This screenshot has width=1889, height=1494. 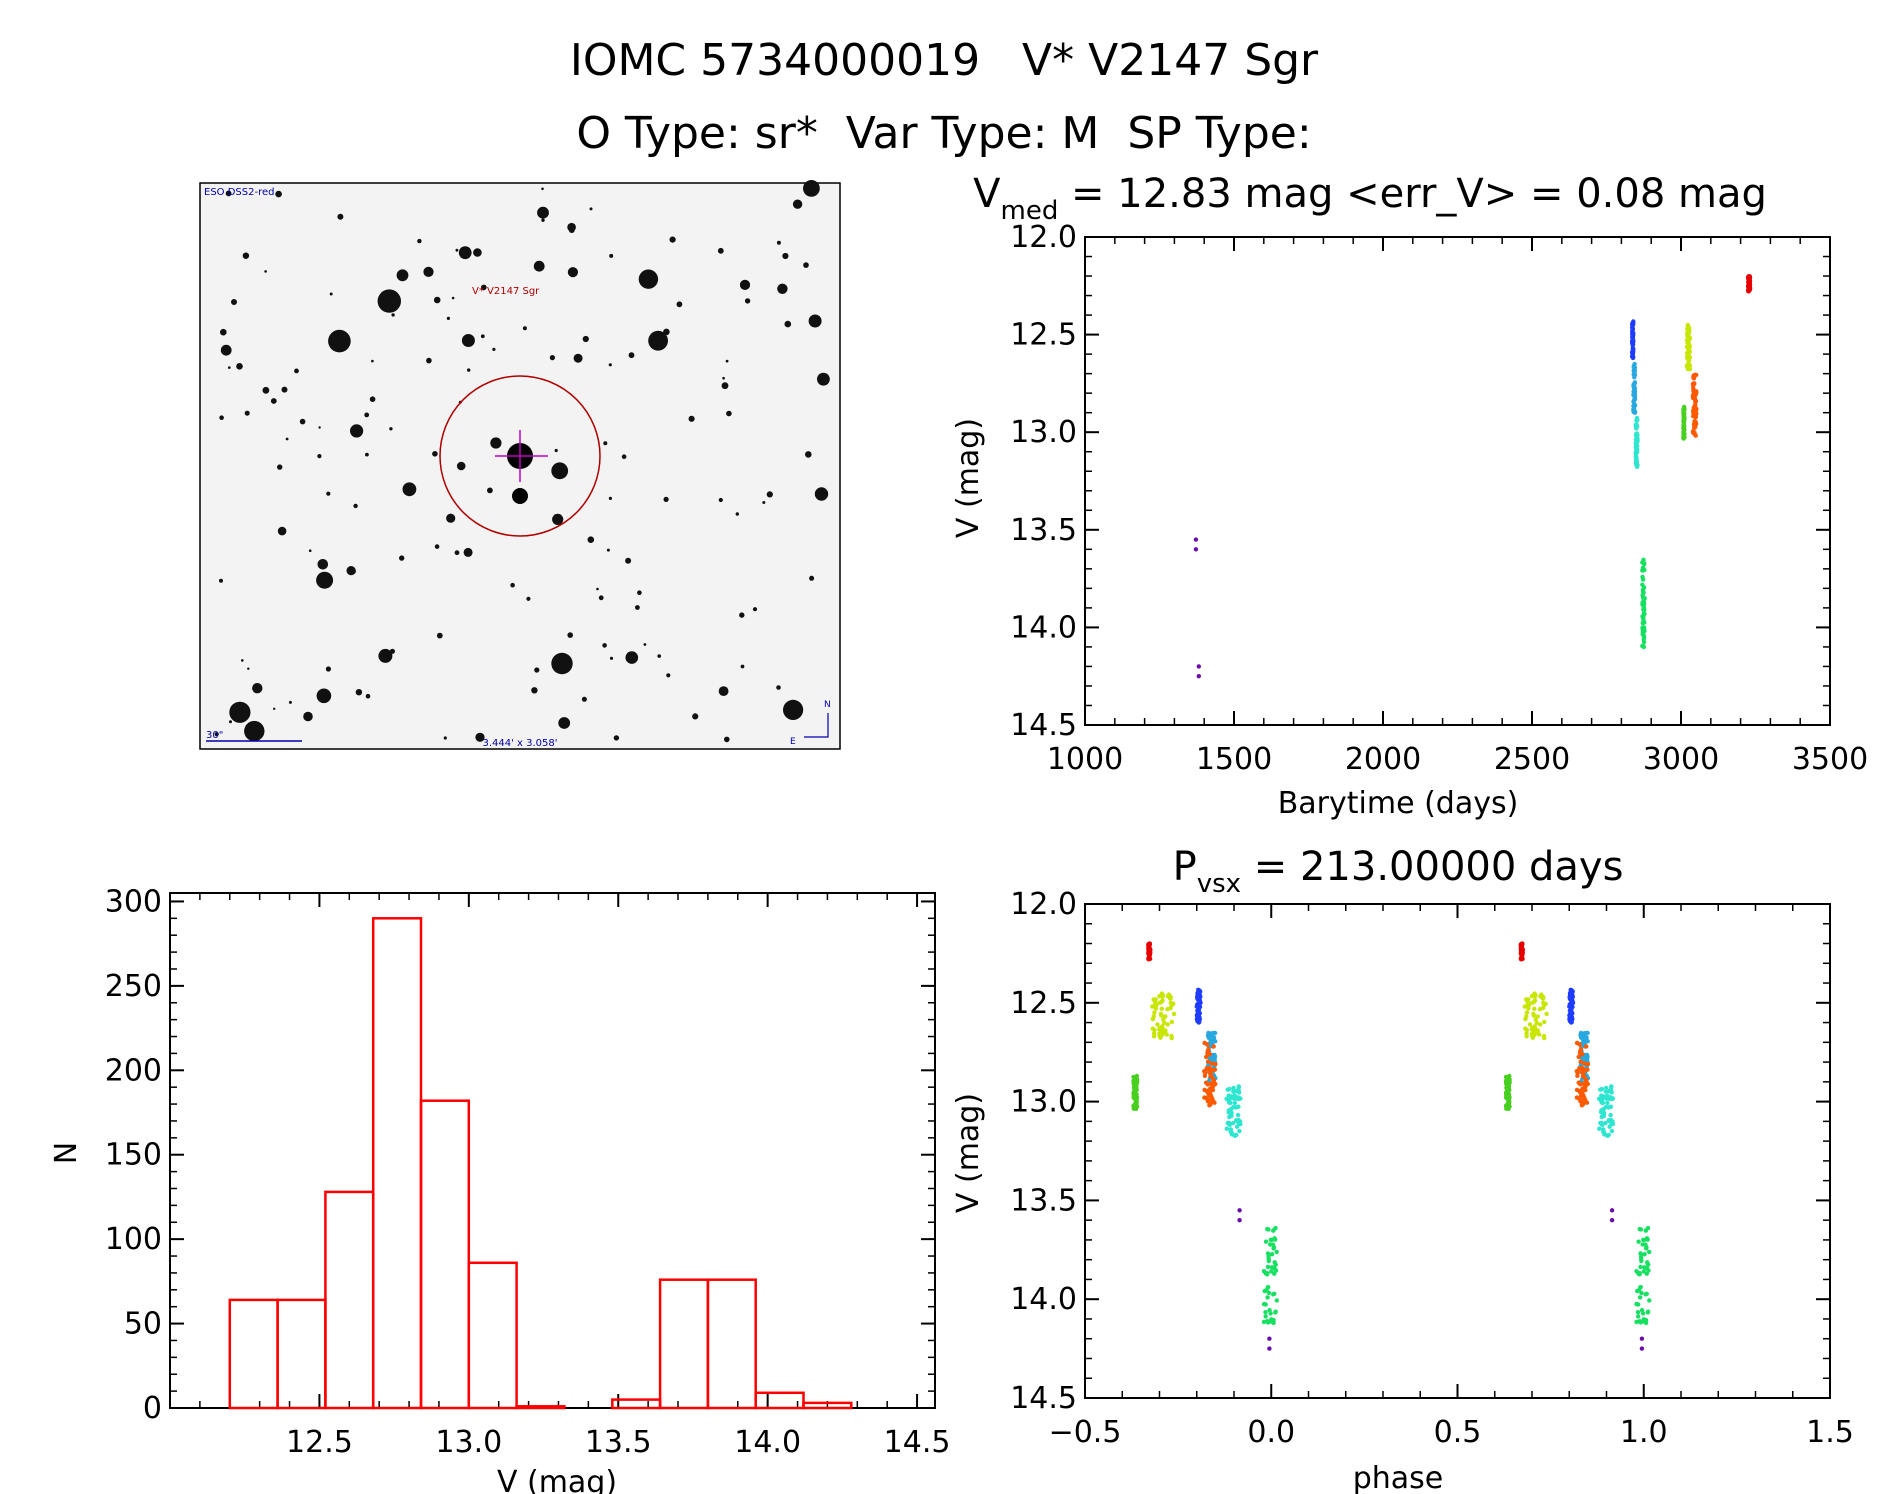 I want to click on phased-ytick-label: 12.0, so click(x=1043, y=904).